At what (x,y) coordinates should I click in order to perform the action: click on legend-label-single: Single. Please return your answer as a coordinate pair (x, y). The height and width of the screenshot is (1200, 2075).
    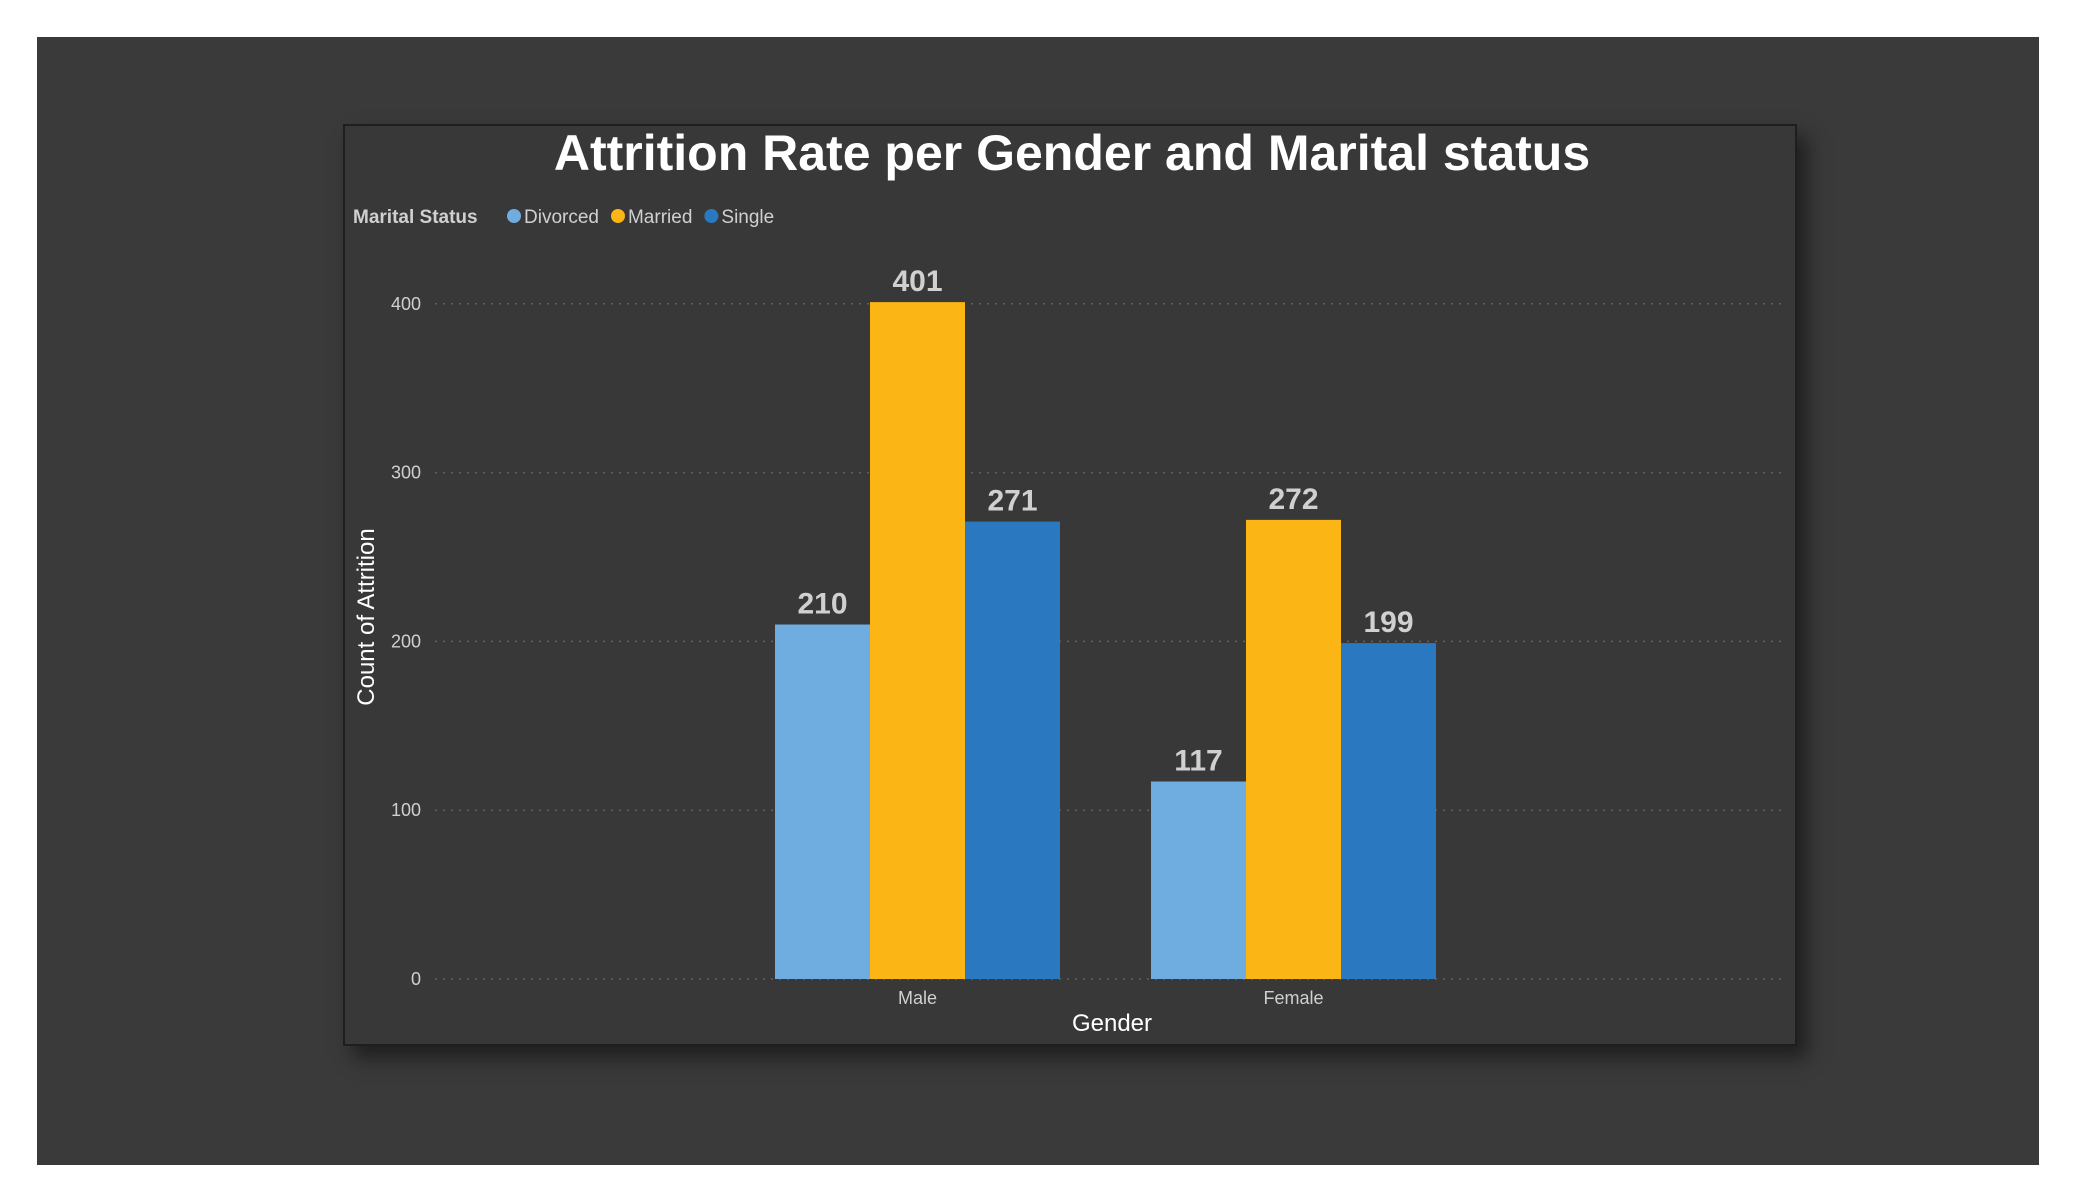
    Looking at the image, I should click on (747, 217).